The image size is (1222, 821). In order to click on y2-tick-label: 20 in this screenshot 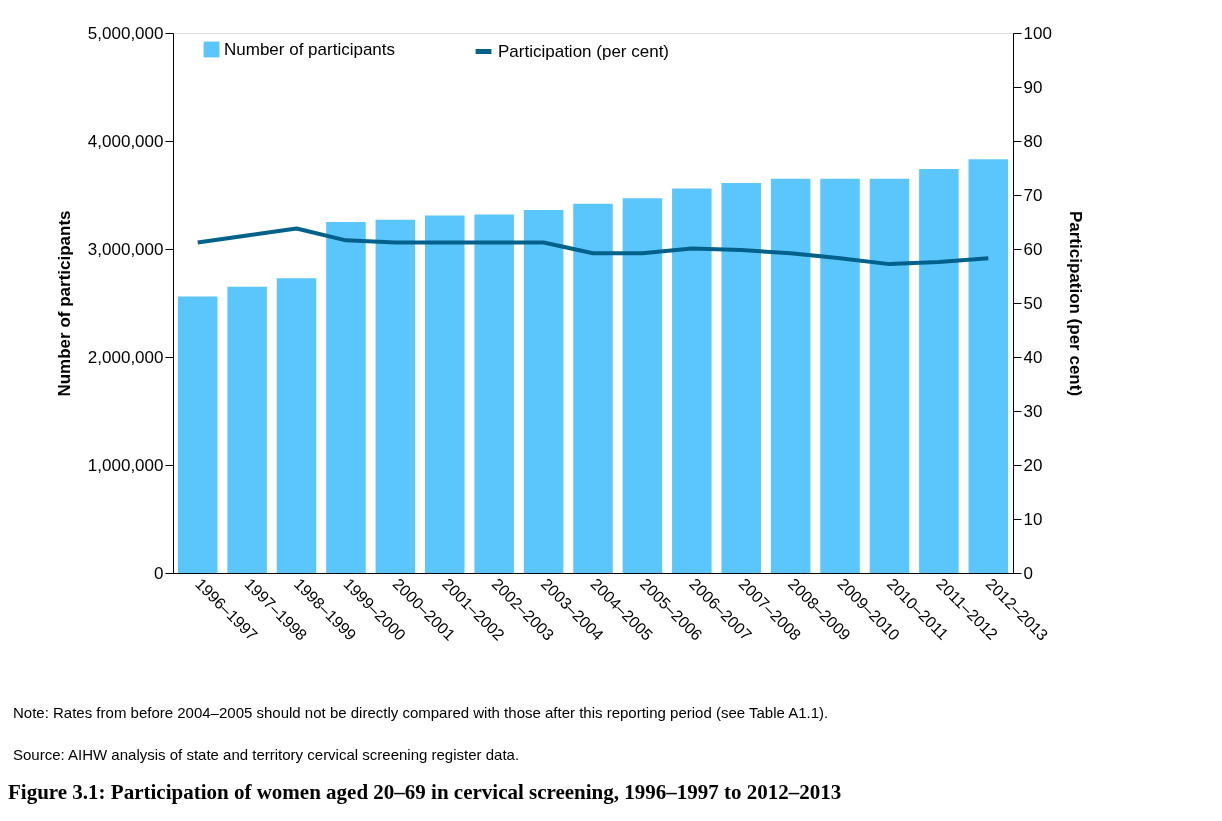, I will do `click(1033, 465)`.